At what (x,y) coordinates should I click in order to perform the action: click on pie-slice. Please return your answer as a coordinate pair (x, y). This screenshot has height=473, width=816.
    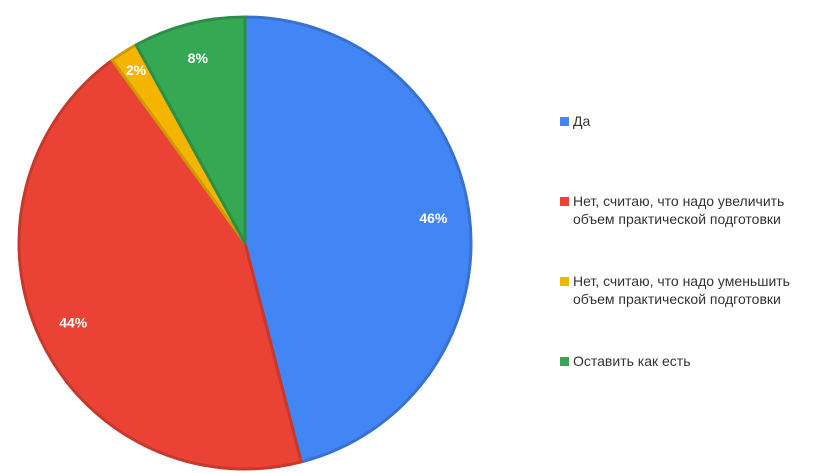
    Looking at the image, I should click on (190, 130).